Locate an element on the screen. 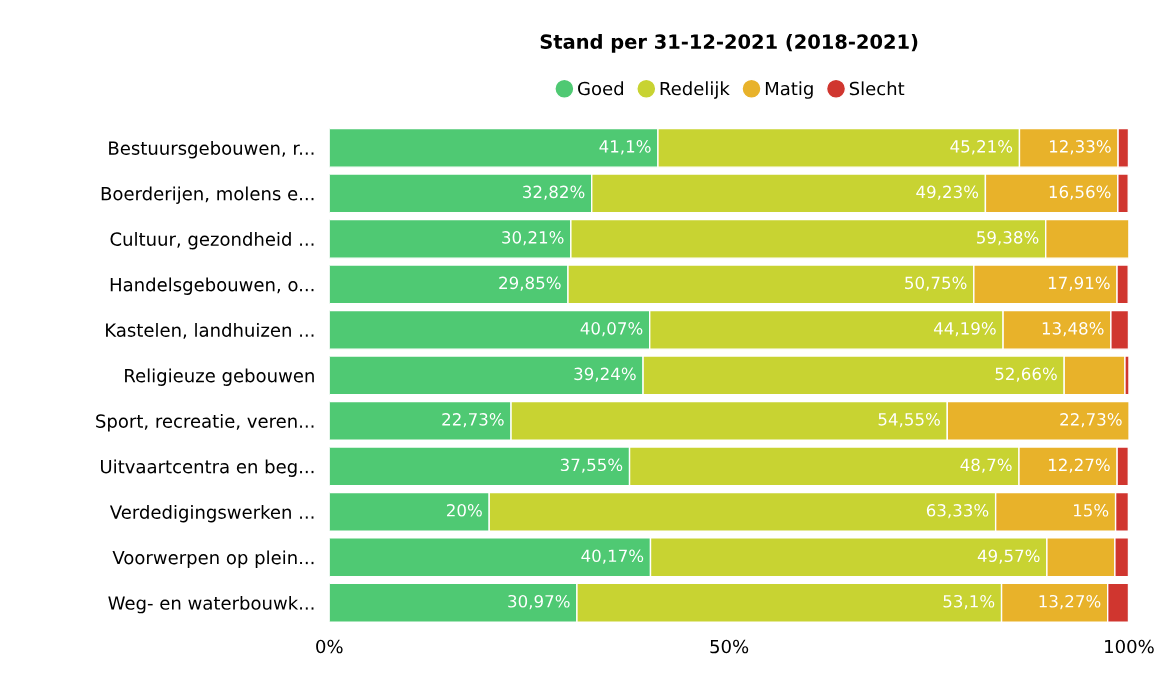  legend-label: Matig is located at coordinates (789, 90).